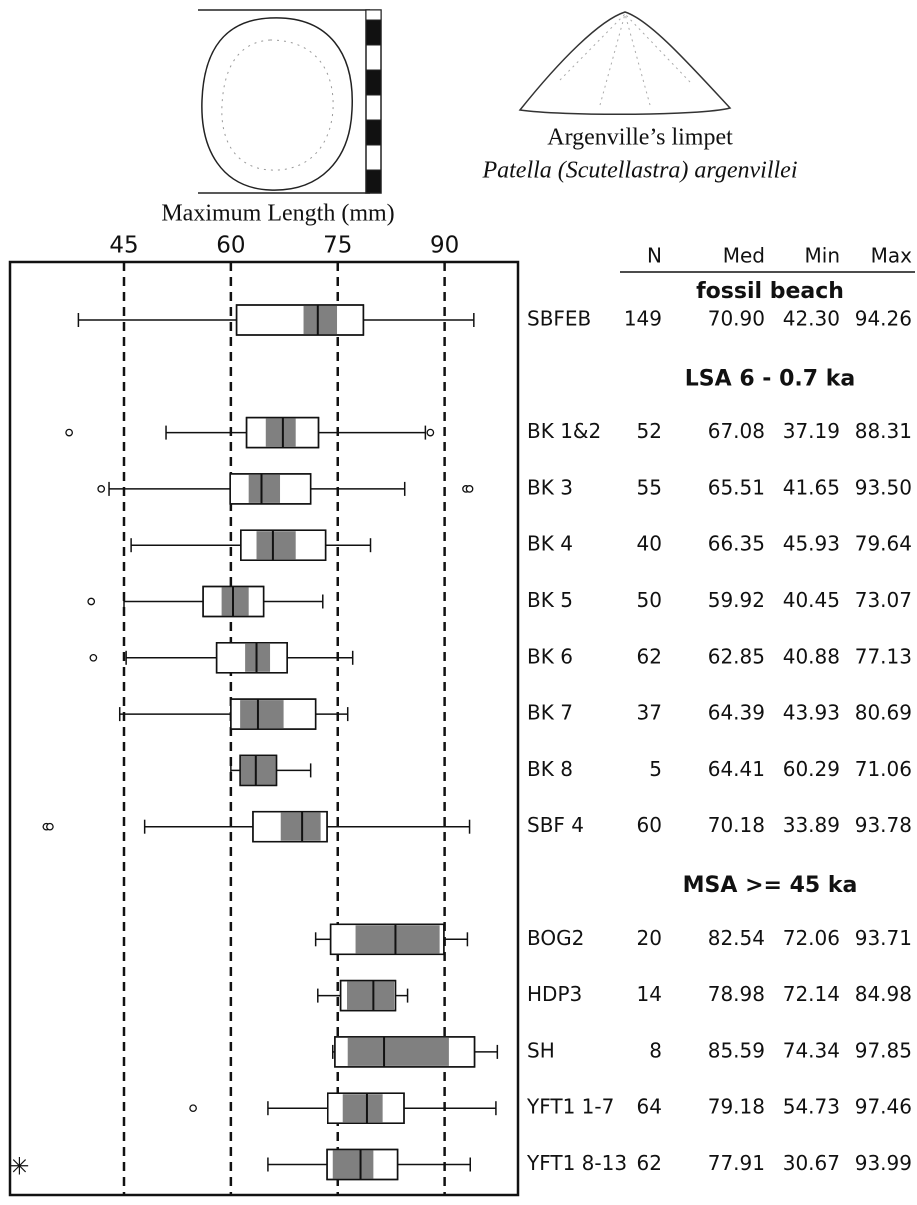  Describe the element at coordinates (883, 825) in the screenshot. I see `table-cell: 93.78` at that location.